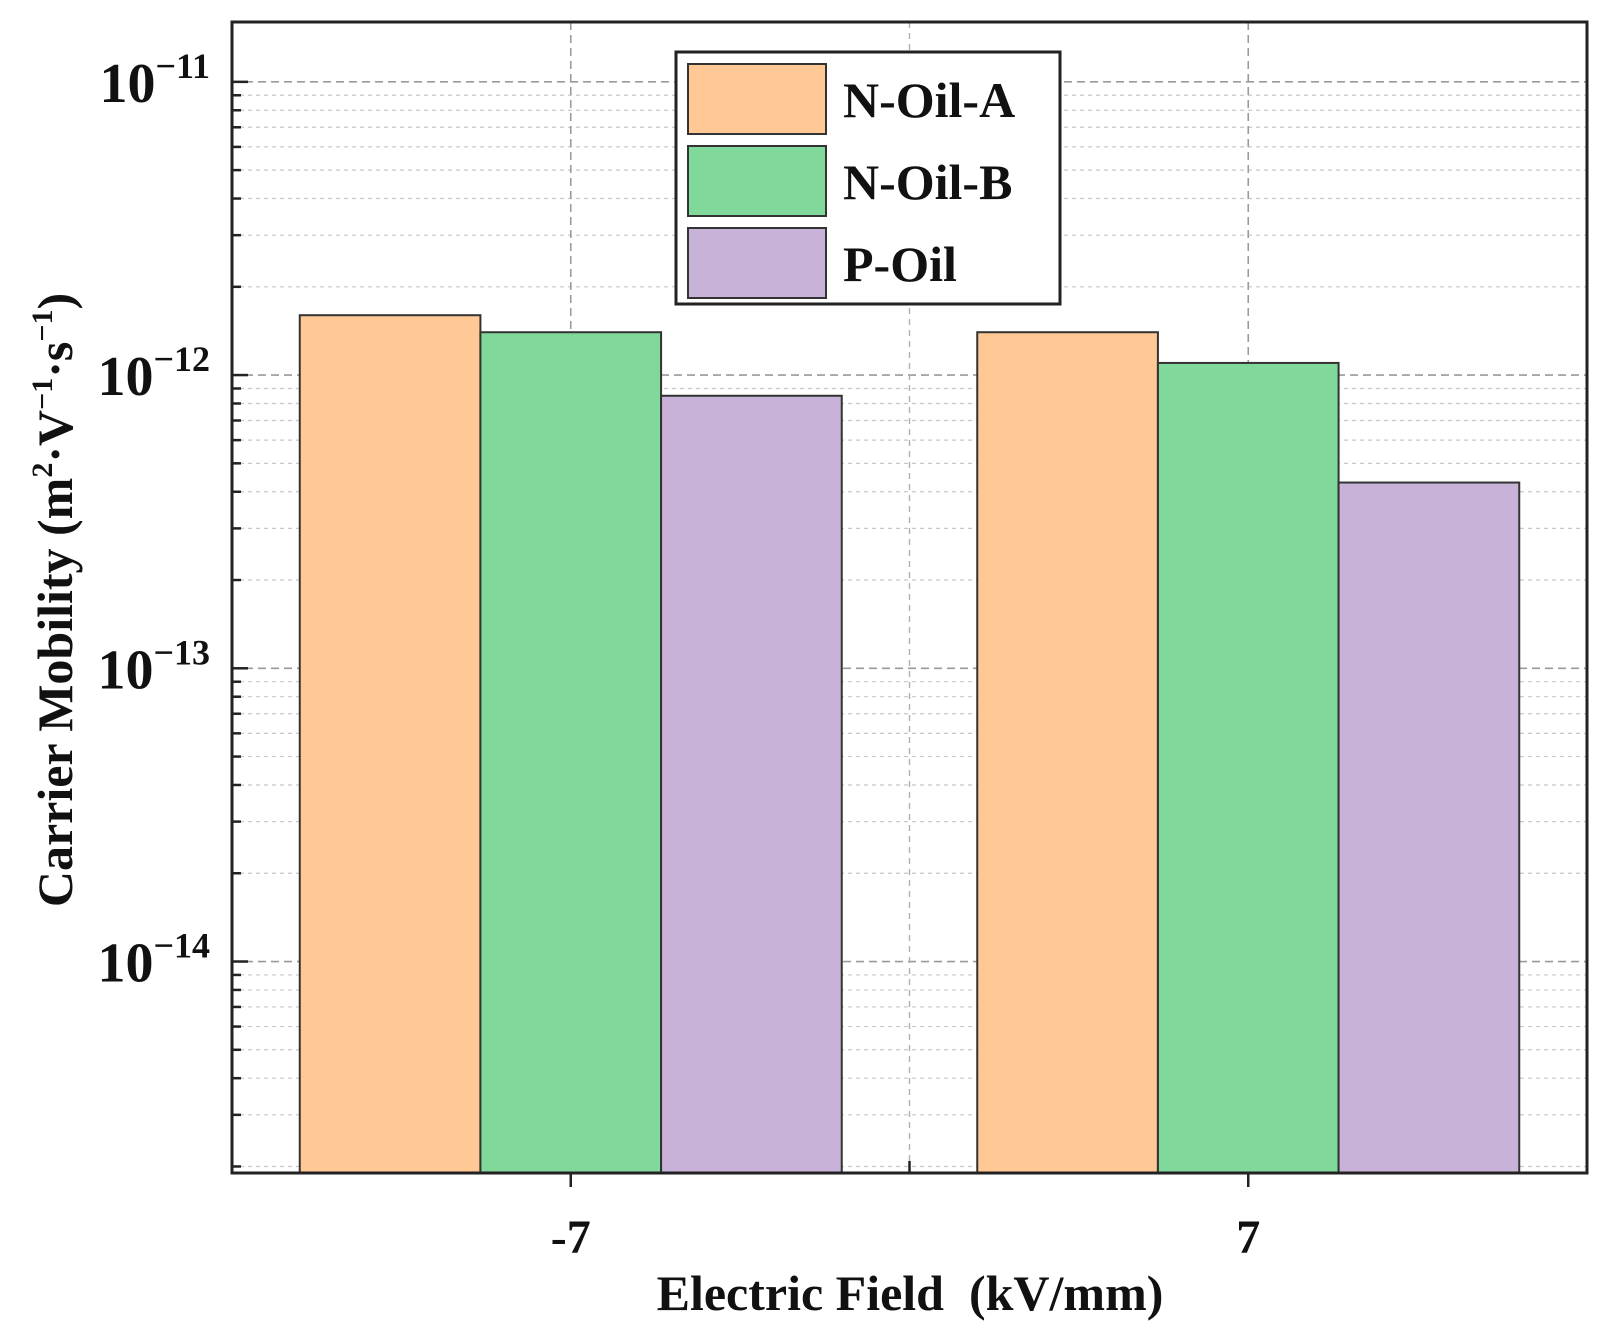 This screenshot has height=1332, width=1600. What do you see at coordinates (905, 1237) in the screenshot?
I see `x-tick-labels: -7 7` at bounding box center [905, 1237].